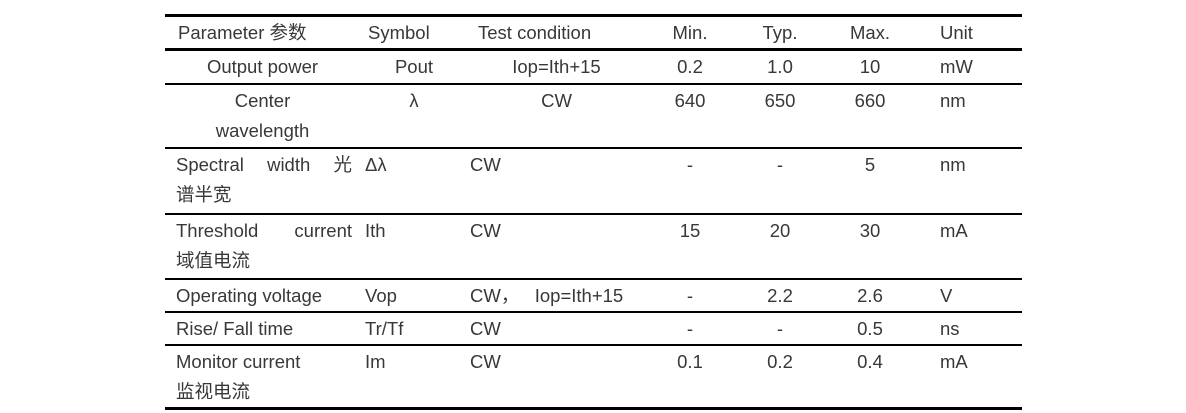 The height and width of the screenshot is (413, 1186). What do you see at coordinates (780, 100) in the screenshot?
I see `typ-cell: 650` at bounding box center [780, 100].